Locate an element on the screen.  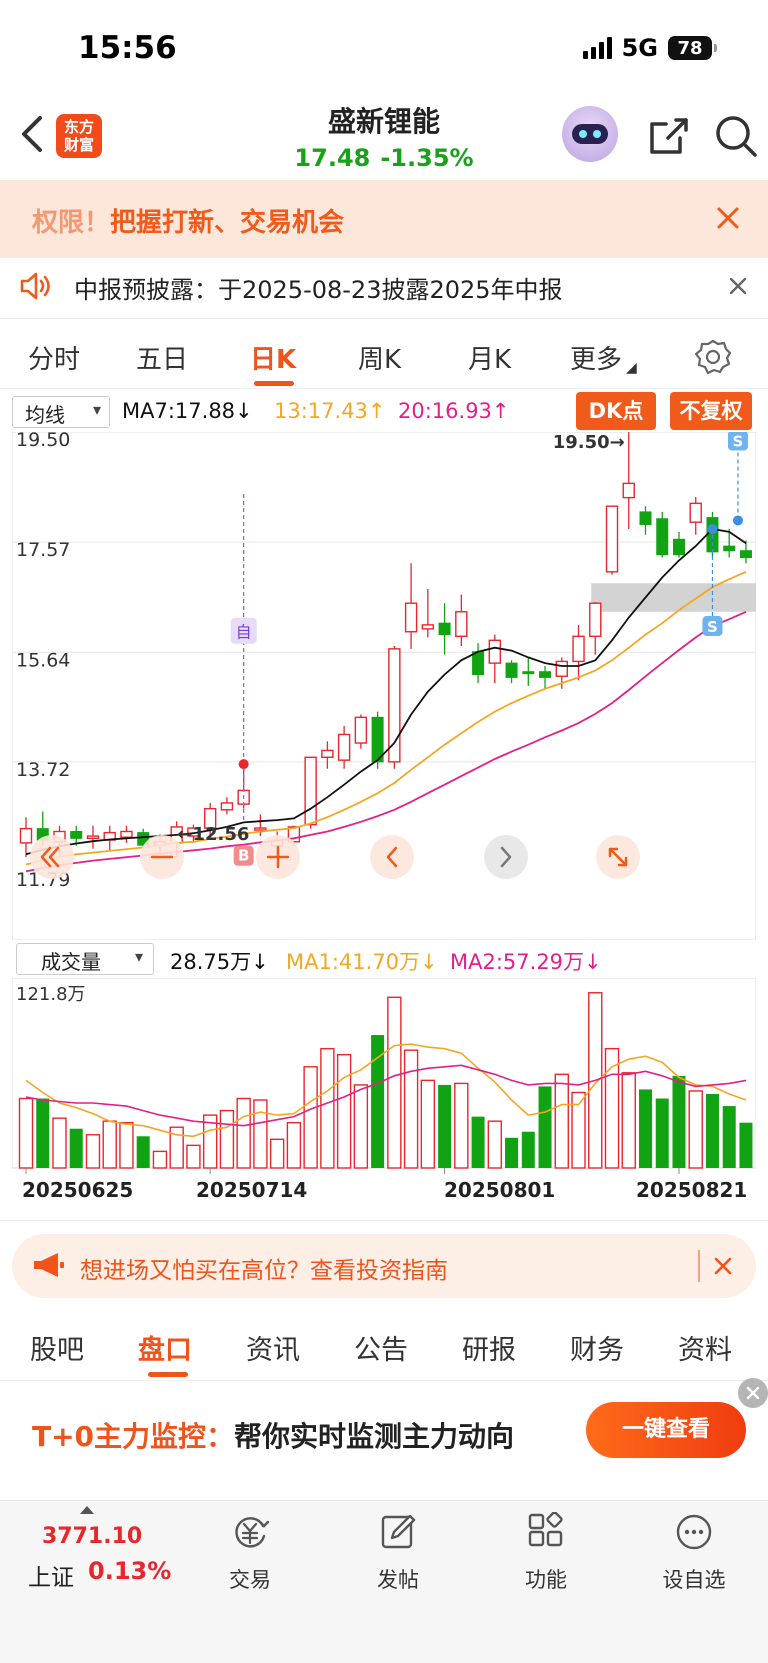
stock-quote: 17.48 -1.35% is located at coordinates (384, 158).